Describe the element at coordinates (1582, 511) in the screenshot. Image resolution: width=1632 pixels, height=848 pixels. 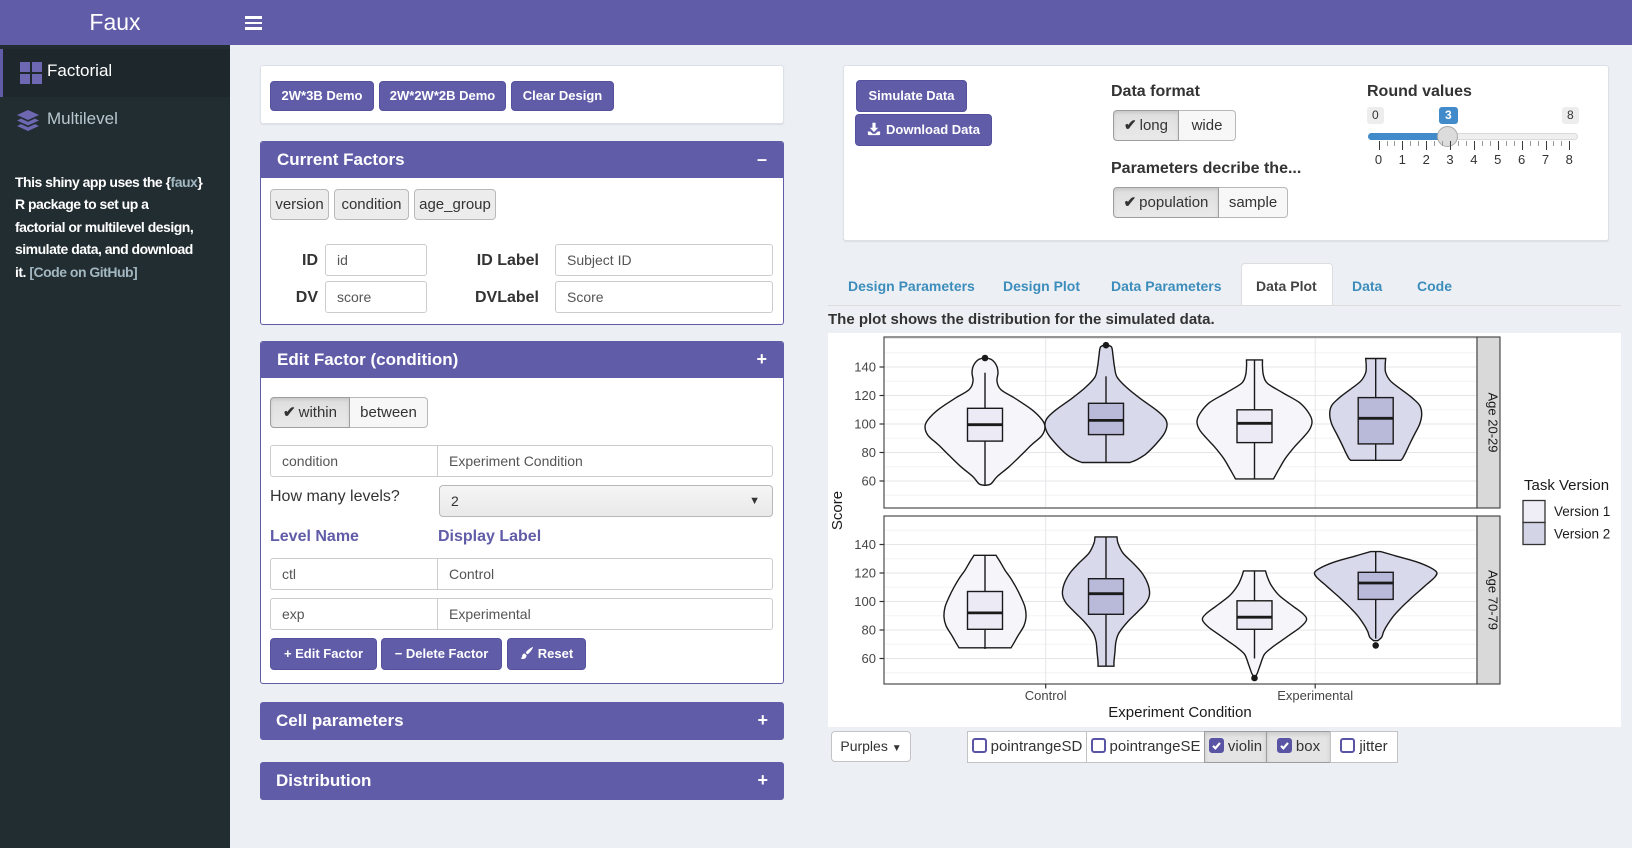
I see `svg-text: Version 1` at that location.